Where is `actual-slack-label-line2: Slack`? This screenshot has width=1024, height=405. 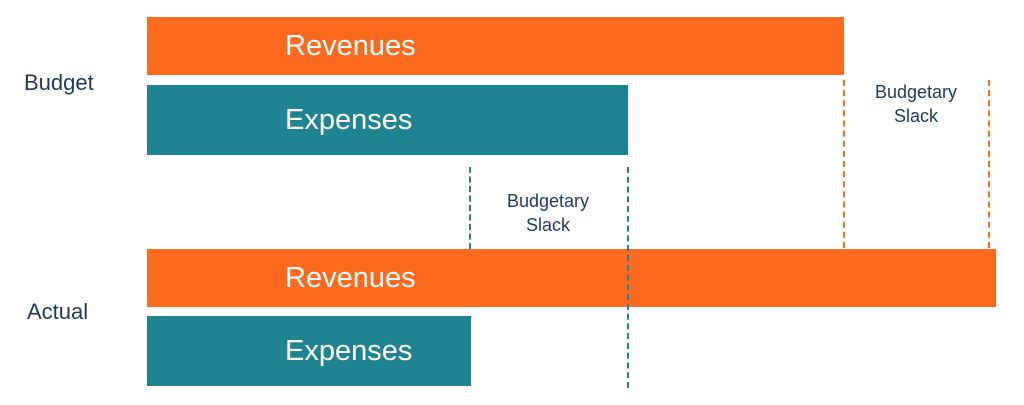 actual-slack-label-line2: Slack is located at coordinates (547, 225).